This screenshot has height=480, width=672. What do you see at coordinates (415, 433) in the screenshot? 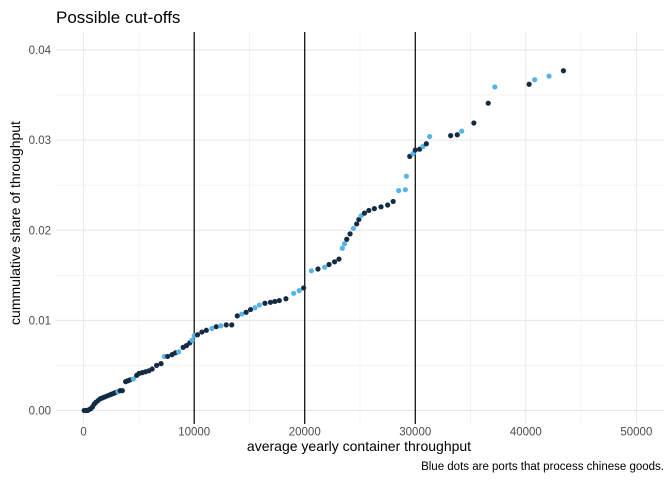
I see `x-tick-label: 30000` at bounding box center [415, 433].